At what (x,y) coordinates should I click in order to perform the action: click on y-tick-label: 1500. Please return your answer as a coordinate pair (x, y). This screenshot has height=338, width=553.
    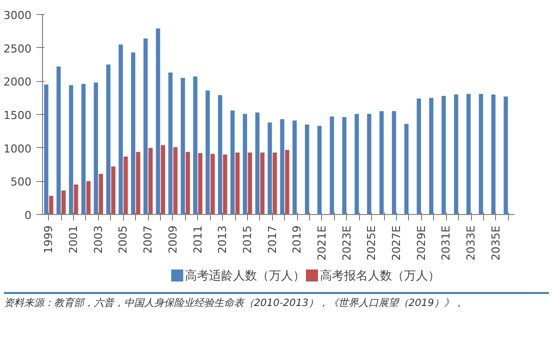
    Looking at the image, I should click on (18, 115).